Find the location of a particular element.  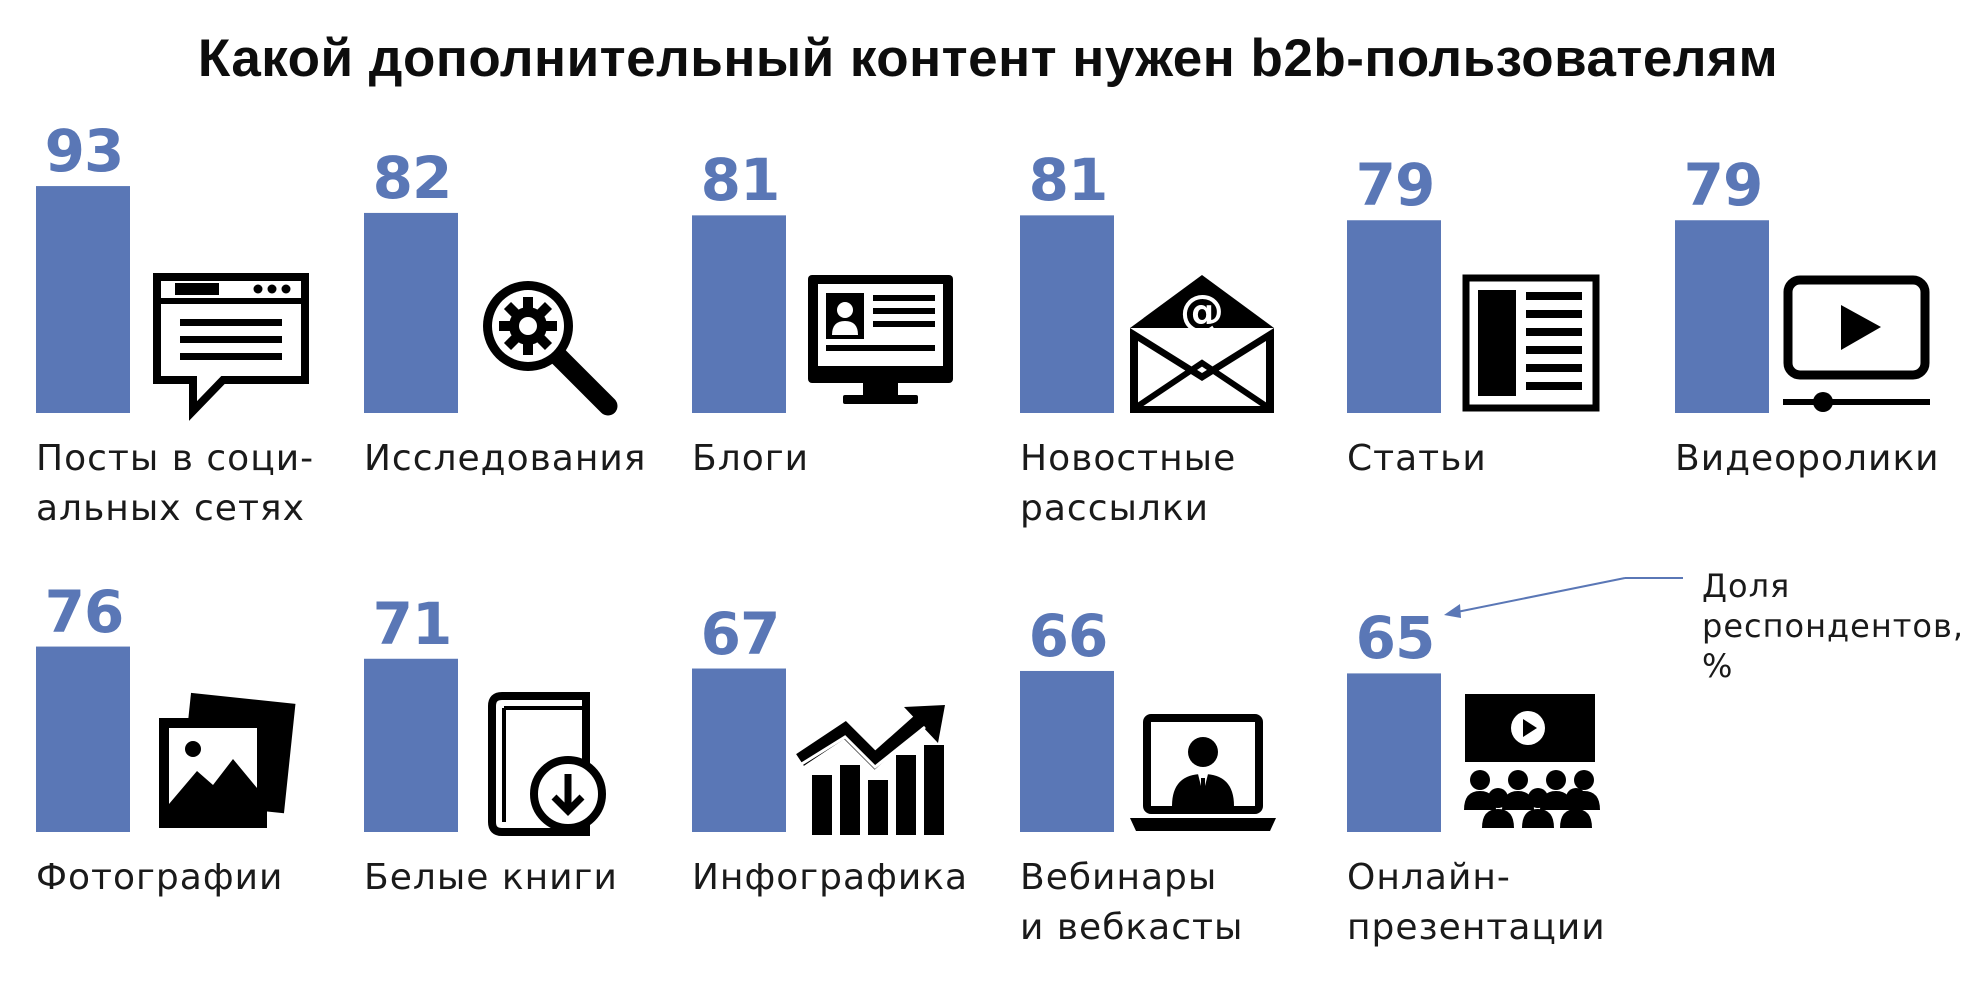

data-label-2: 82 is located at coordinates (412, 177).